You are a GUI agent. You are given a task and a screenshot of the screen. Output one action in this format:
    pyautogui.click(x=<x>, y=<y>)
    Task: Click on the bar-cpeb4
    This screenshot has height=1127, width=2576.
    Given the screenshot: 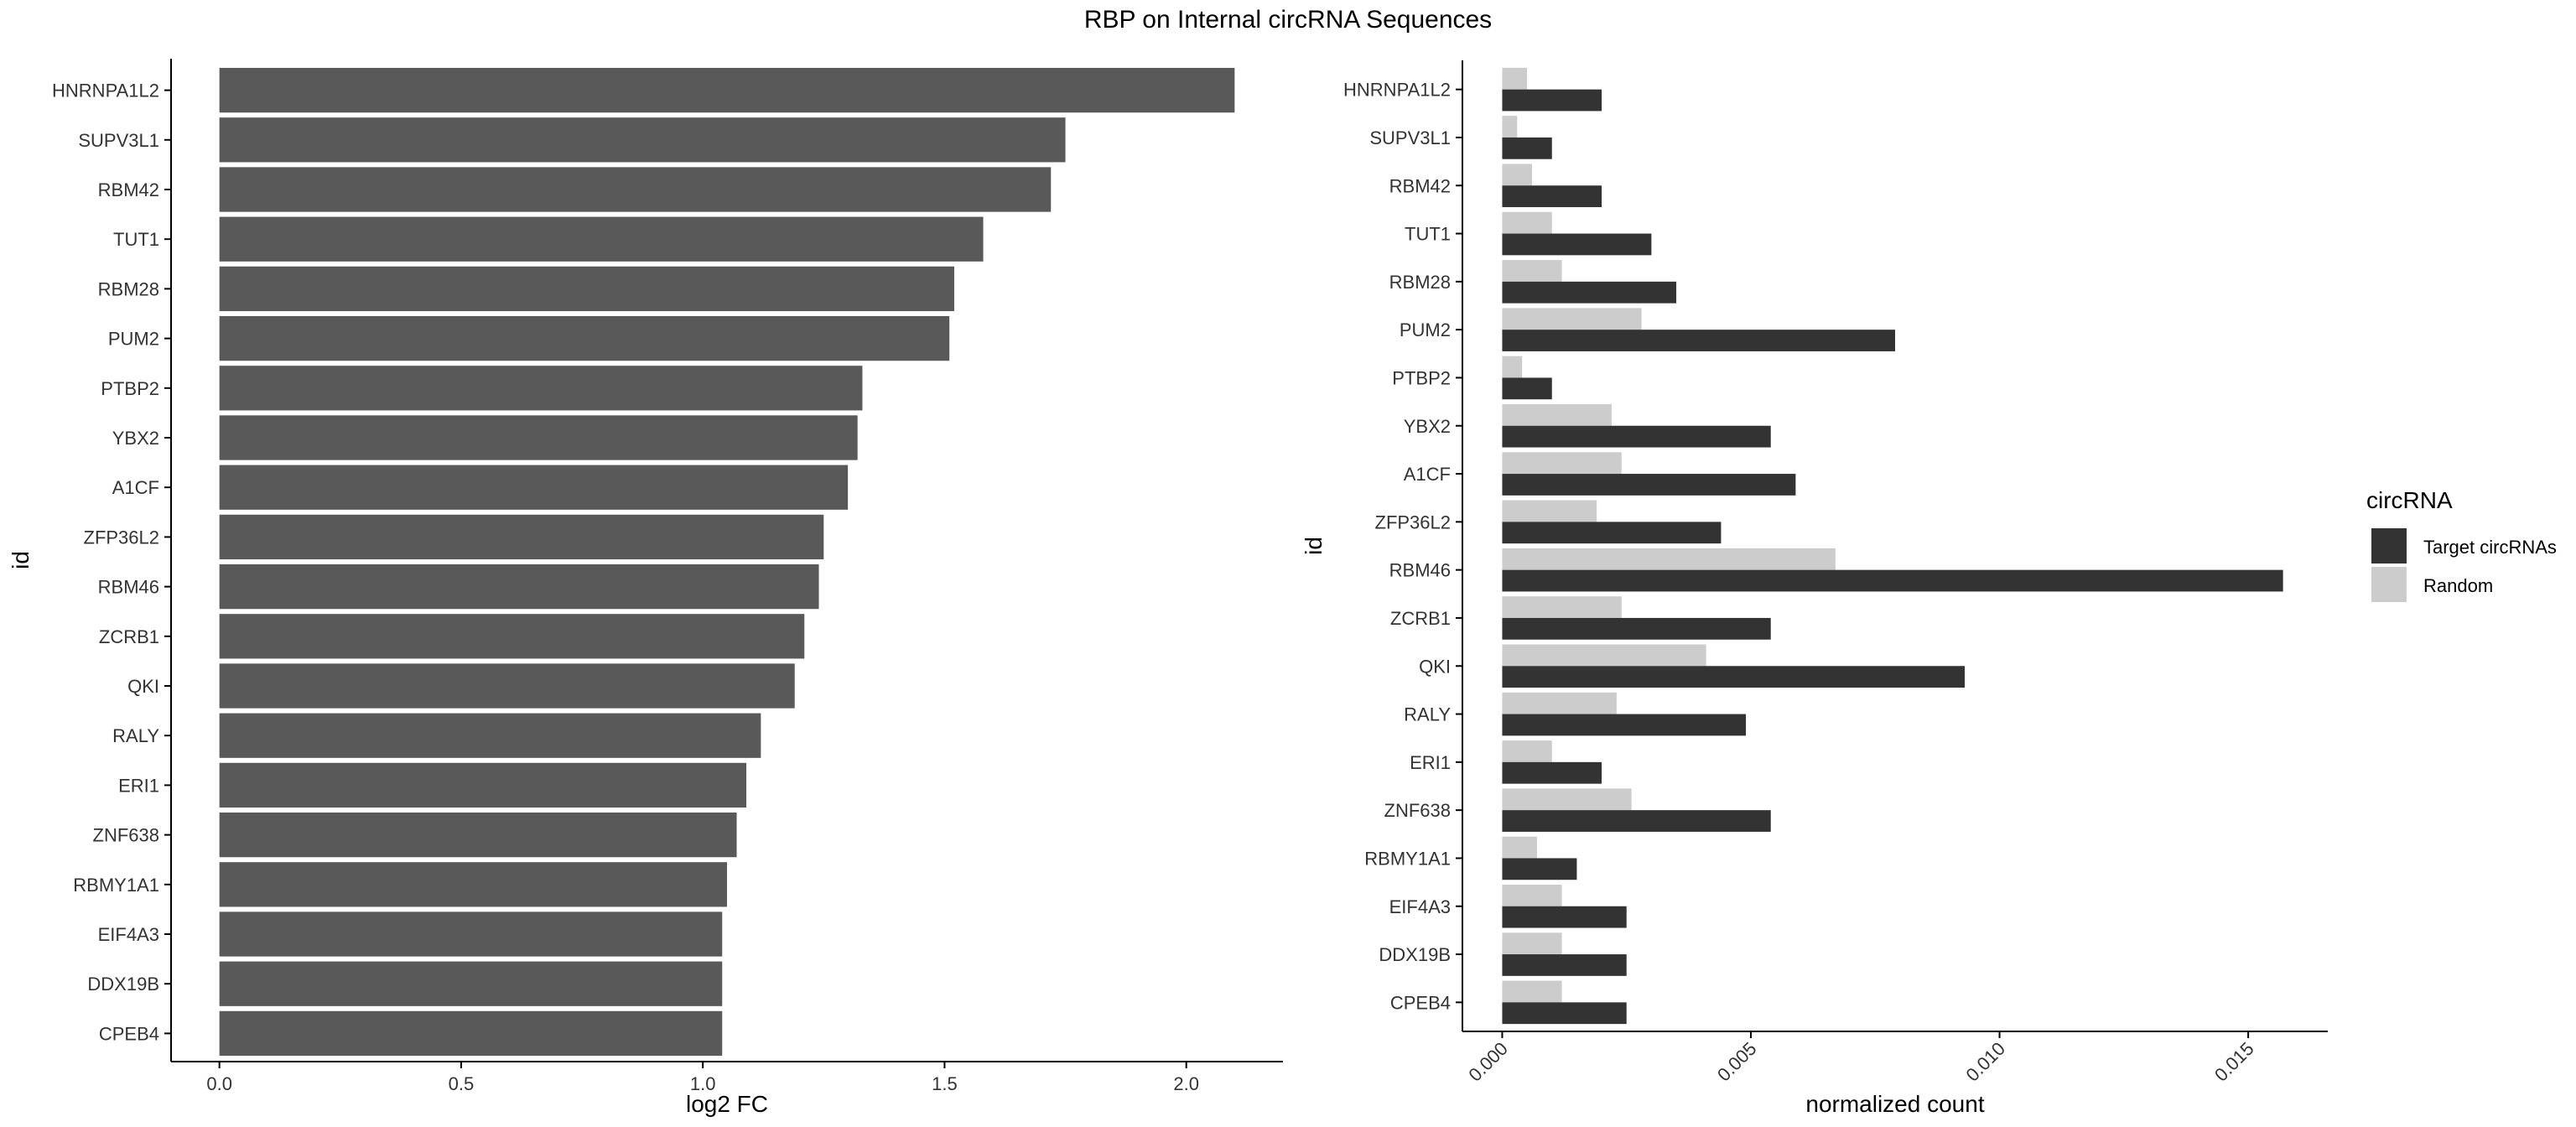 What is the action you would take?
    pyautogui.click(x=471, y=1033)
    